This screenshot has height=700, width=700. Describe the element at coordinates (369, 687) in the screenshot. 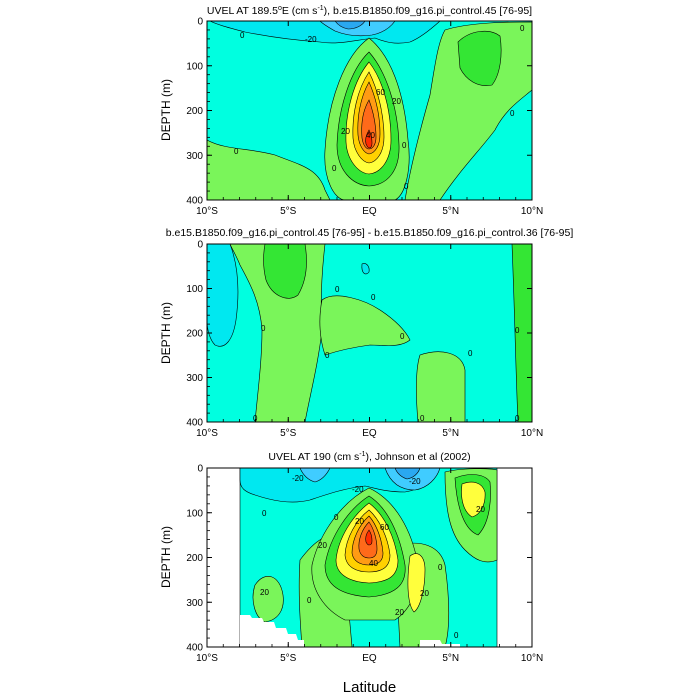

I see `panel-3-xlabel: Latitude` at that location.